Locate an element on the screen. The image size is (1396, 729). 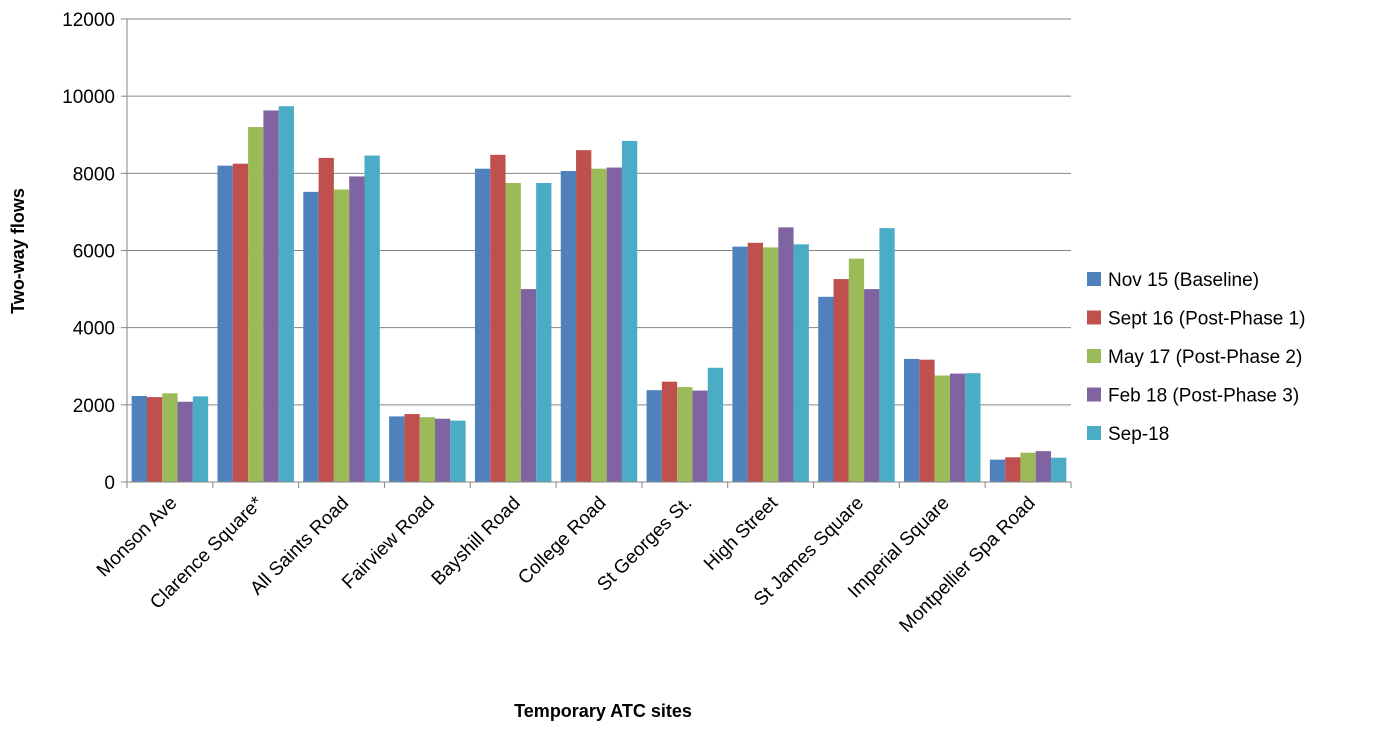
legend-label: Sept 16 (Post-Phase 1) is located at coordinates (1207, 319).